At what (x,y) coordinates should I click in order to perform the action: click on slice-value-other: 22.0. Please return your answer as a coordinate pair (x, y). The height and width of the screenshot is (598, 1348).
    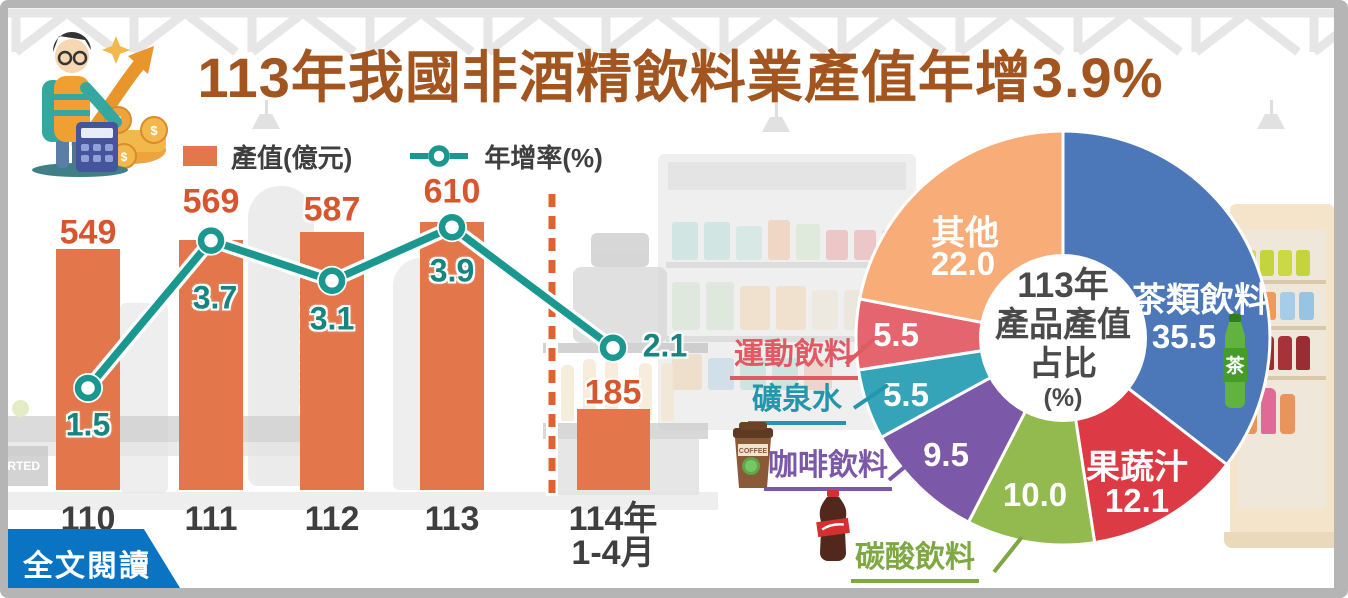
    Looking at the image, I should click on (963, 263).